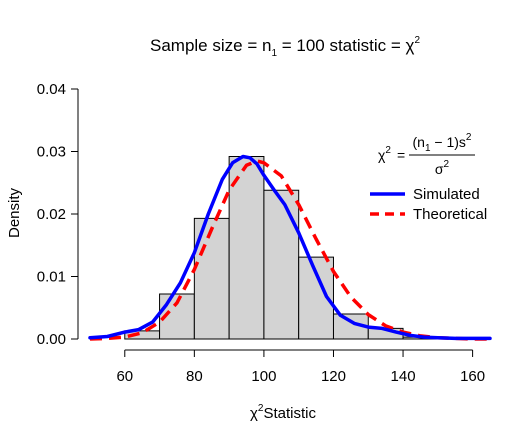  Describe the element at coordinates (51, 214) in the screenshot. I see `y-tick-label-2: 0.02` at that location.